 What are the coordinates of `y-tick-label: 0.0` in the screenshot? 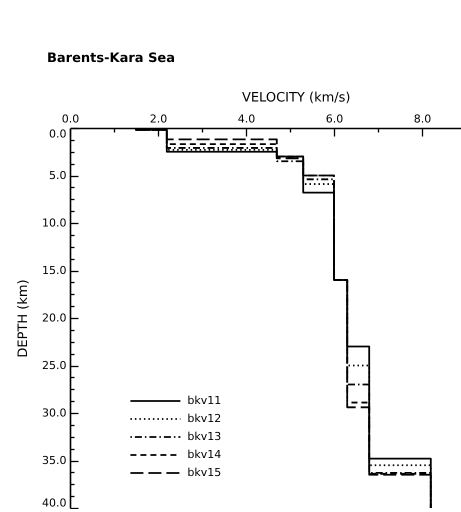 It's located at (57, 134).